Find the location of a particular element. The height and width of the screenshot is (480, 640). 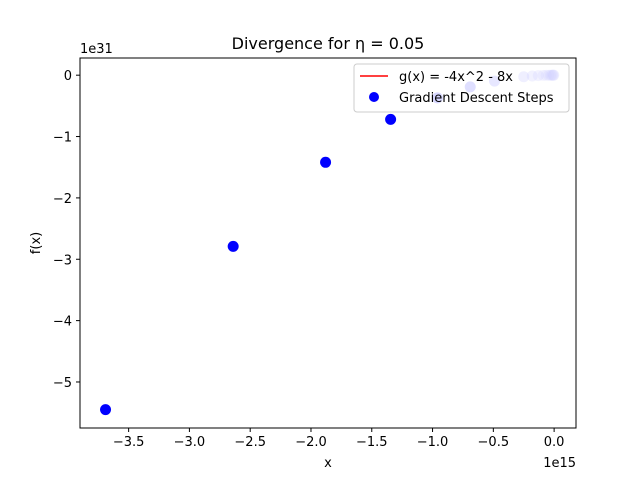

y-tick-label: −4 is located at coordinates (62, 322).